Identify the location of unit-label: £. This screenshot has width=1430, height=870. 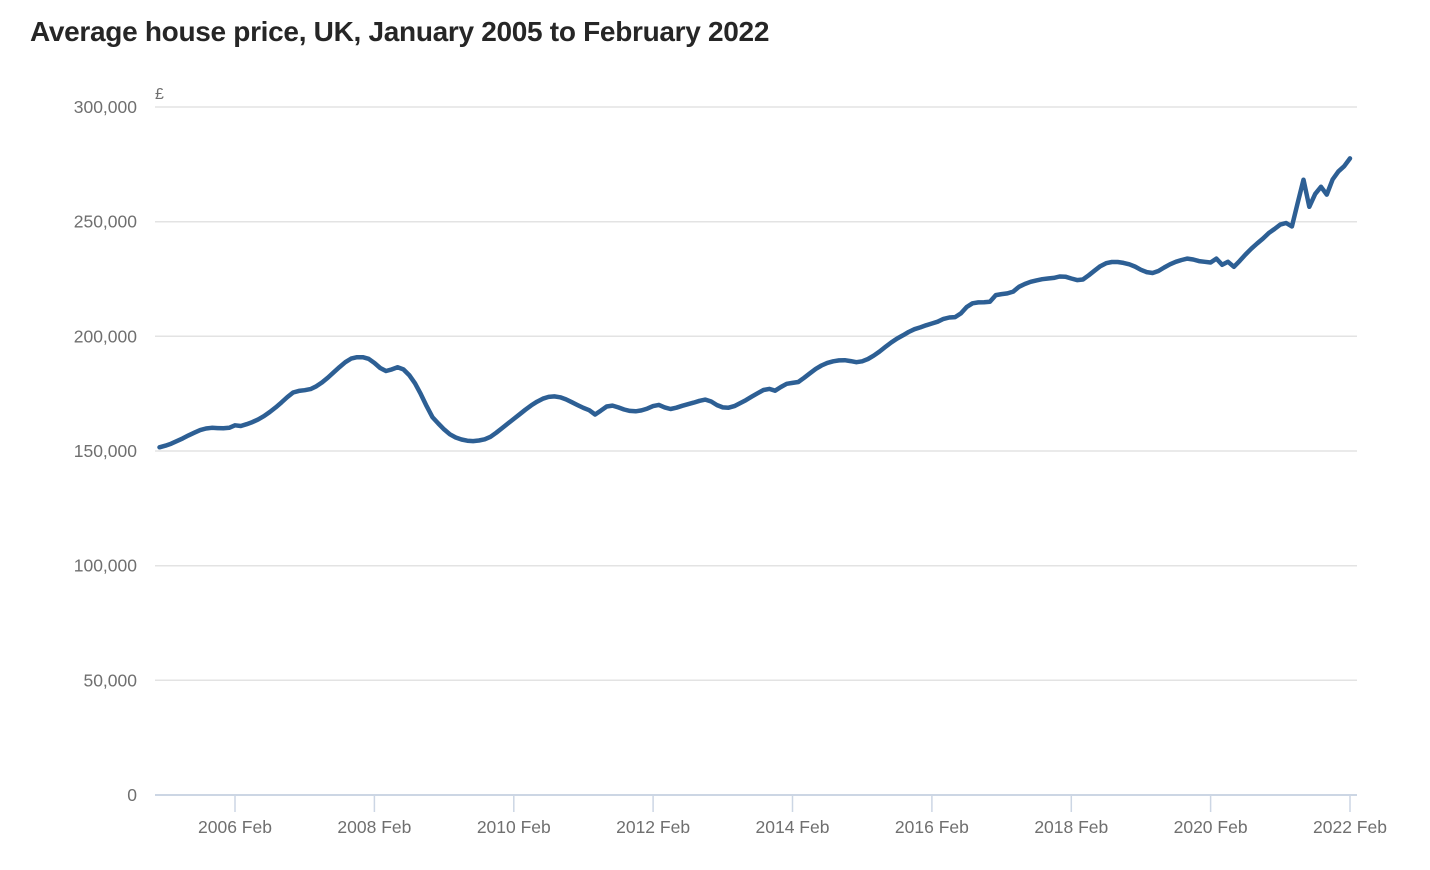
(159, 94).